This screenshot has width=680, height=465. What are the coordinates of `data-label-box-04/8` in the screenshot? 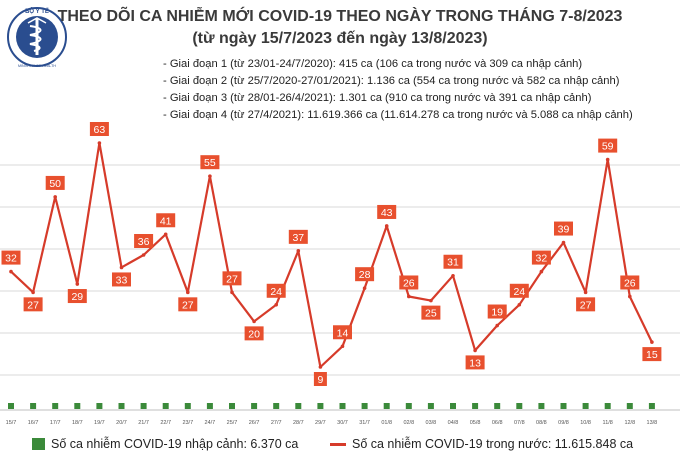 It's located at (453, 261).